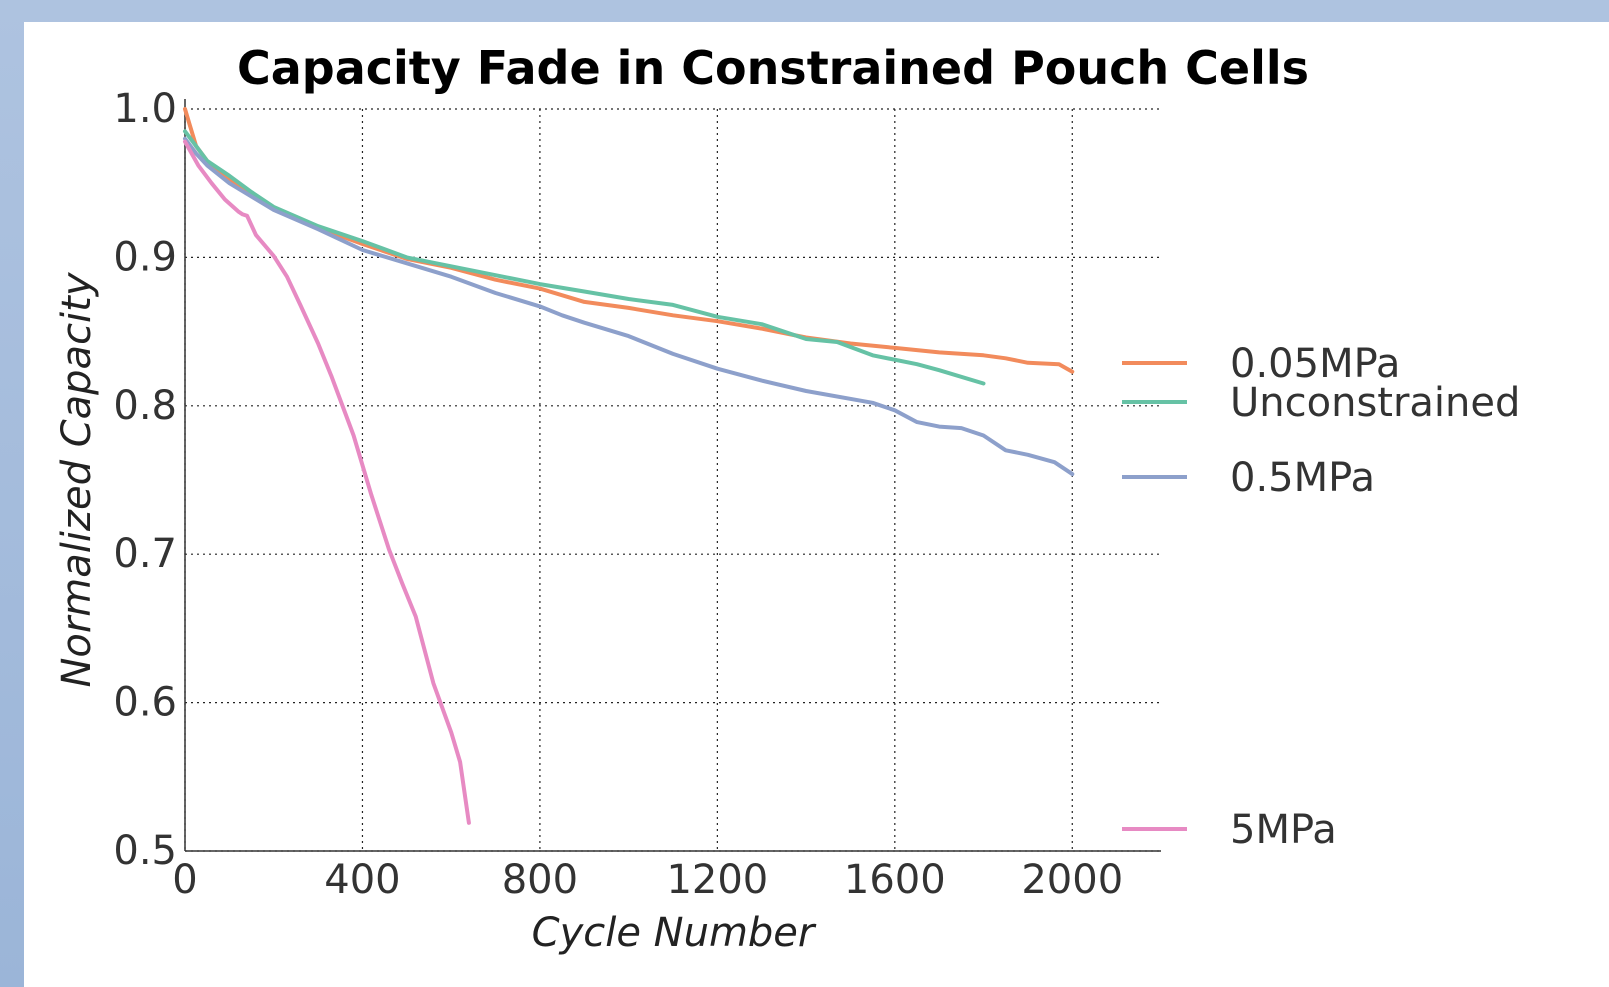 The height and width of the screenshot is (987, 1609). What do you see at coordinates (1315, 364) in the screenshot?
I see `legend-label: 0.05MPa` at bounding box center [1315, 364].